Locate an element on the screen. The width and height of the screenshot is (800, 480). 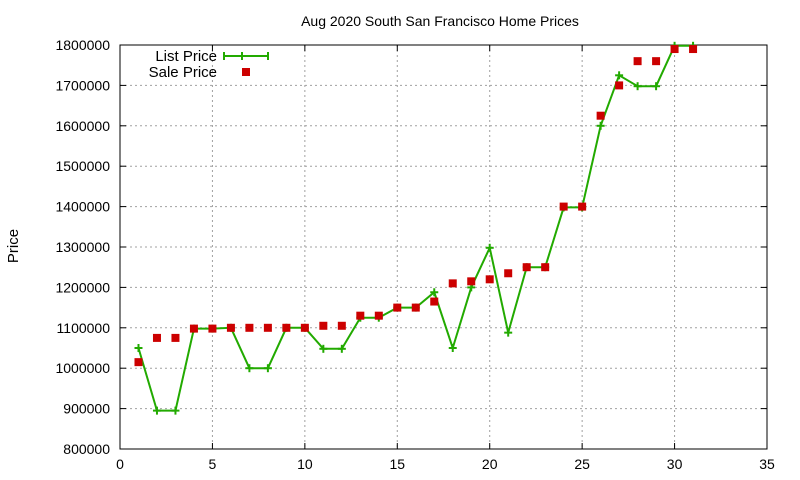
y-tick-label: 1300000 is located at coordinates (82, 247).